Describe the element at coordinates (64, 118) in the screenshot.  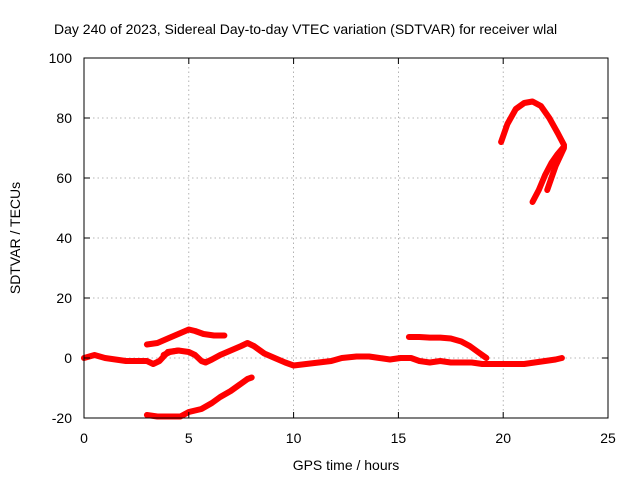
I see `y-tick-label: 80` at that location.